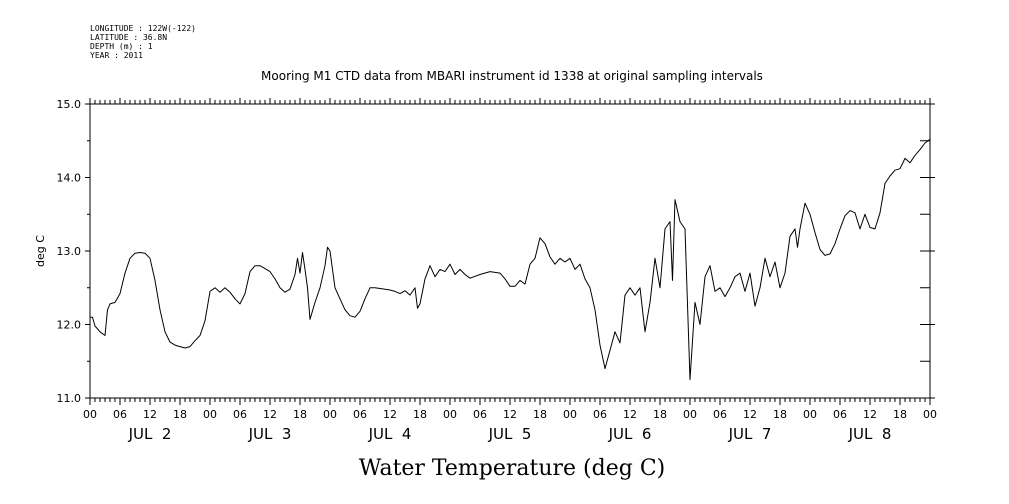 The height and width of the screenshot is (504, 1009). Describe the element at coordinates (870, 434) in the screenshot. I see `day-label: JUL 8` at that location.